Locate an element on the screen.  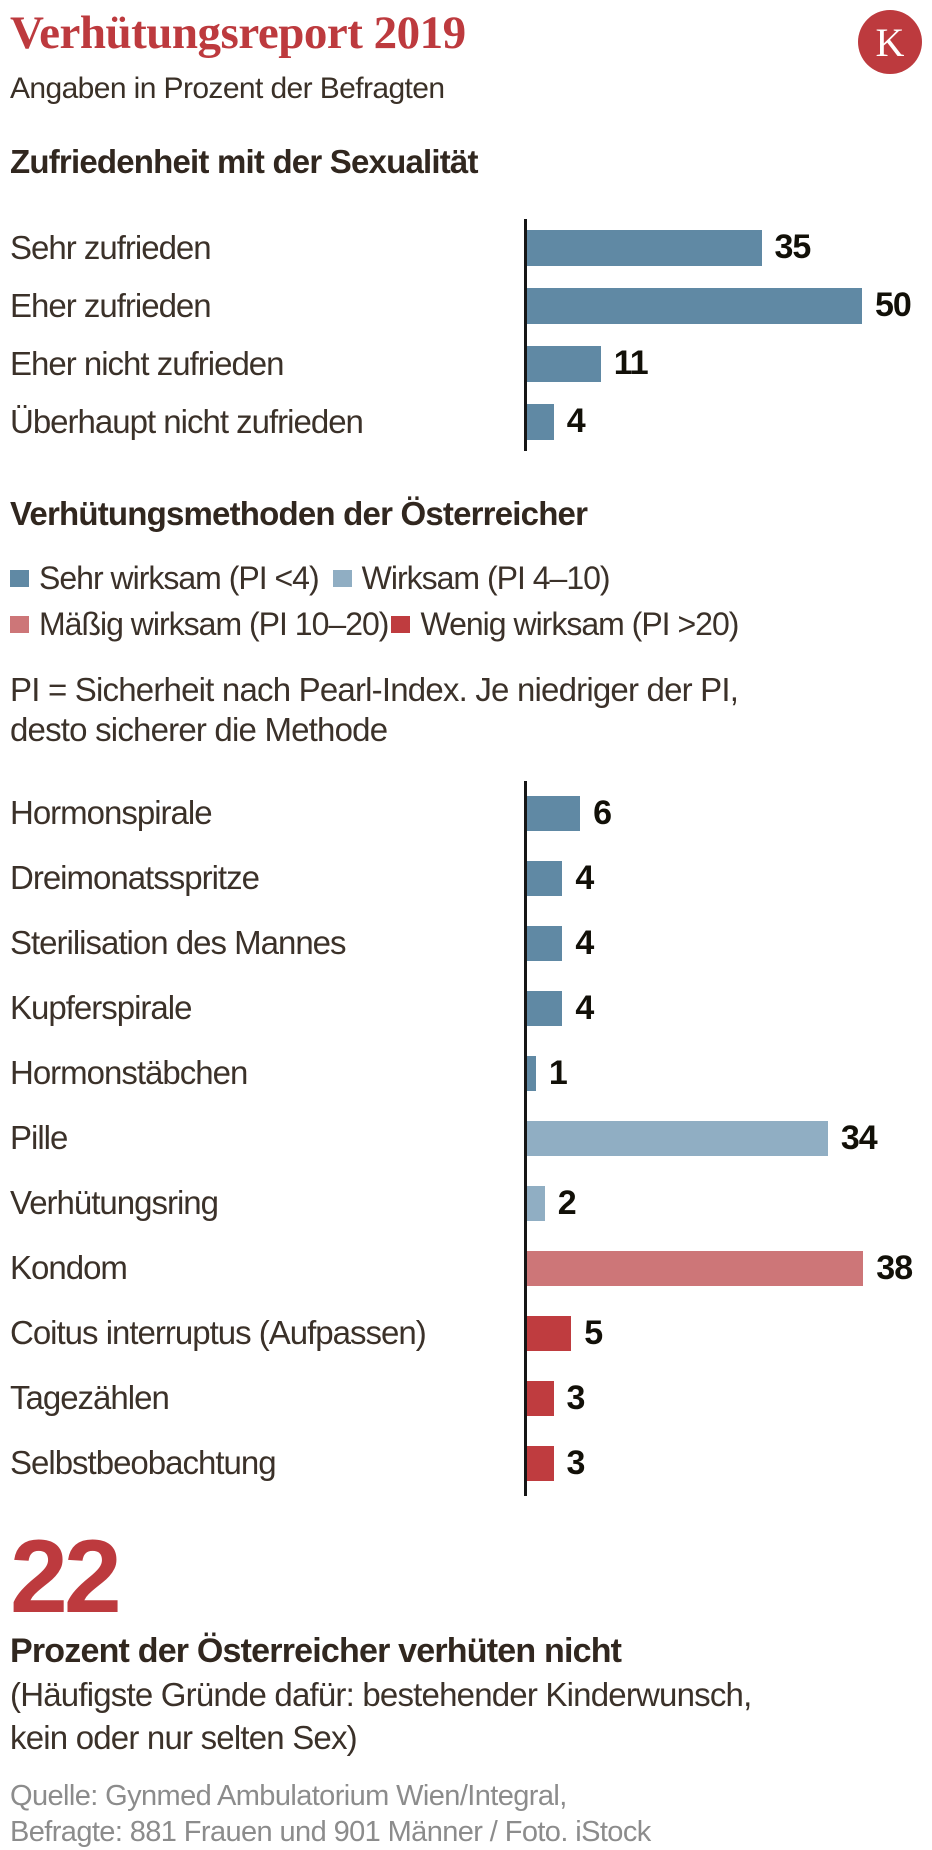
chart-row: Hormonspirale 6 is located at coordinates (466, 813).